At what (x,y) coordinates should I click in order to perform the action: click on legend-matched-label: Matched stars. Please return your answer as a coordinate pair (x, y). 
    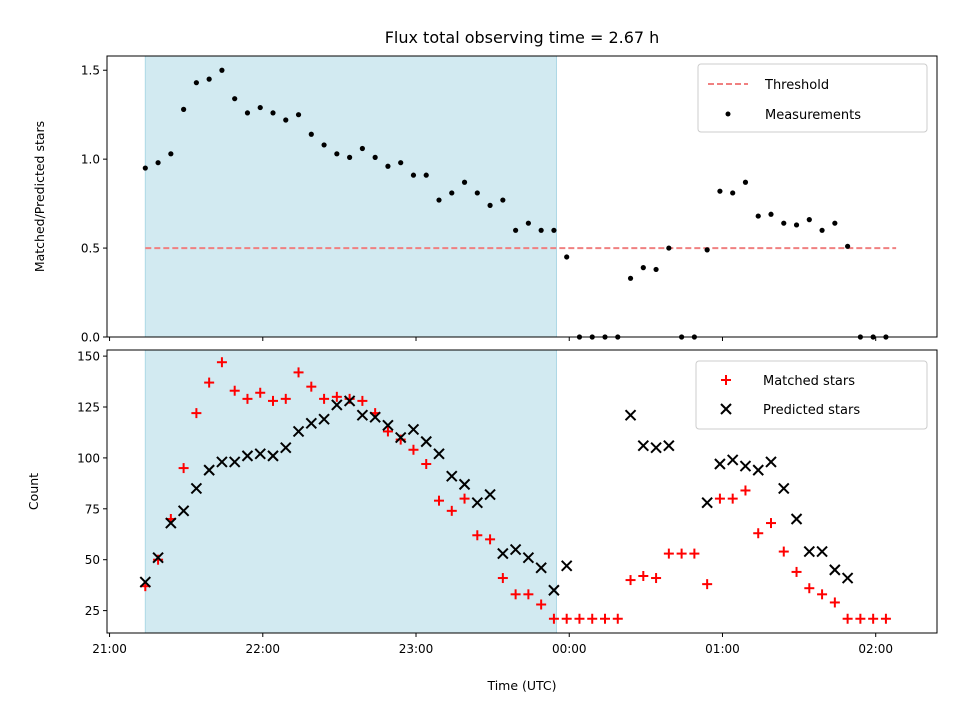
    Looking at the image, I should click on (809, 381).